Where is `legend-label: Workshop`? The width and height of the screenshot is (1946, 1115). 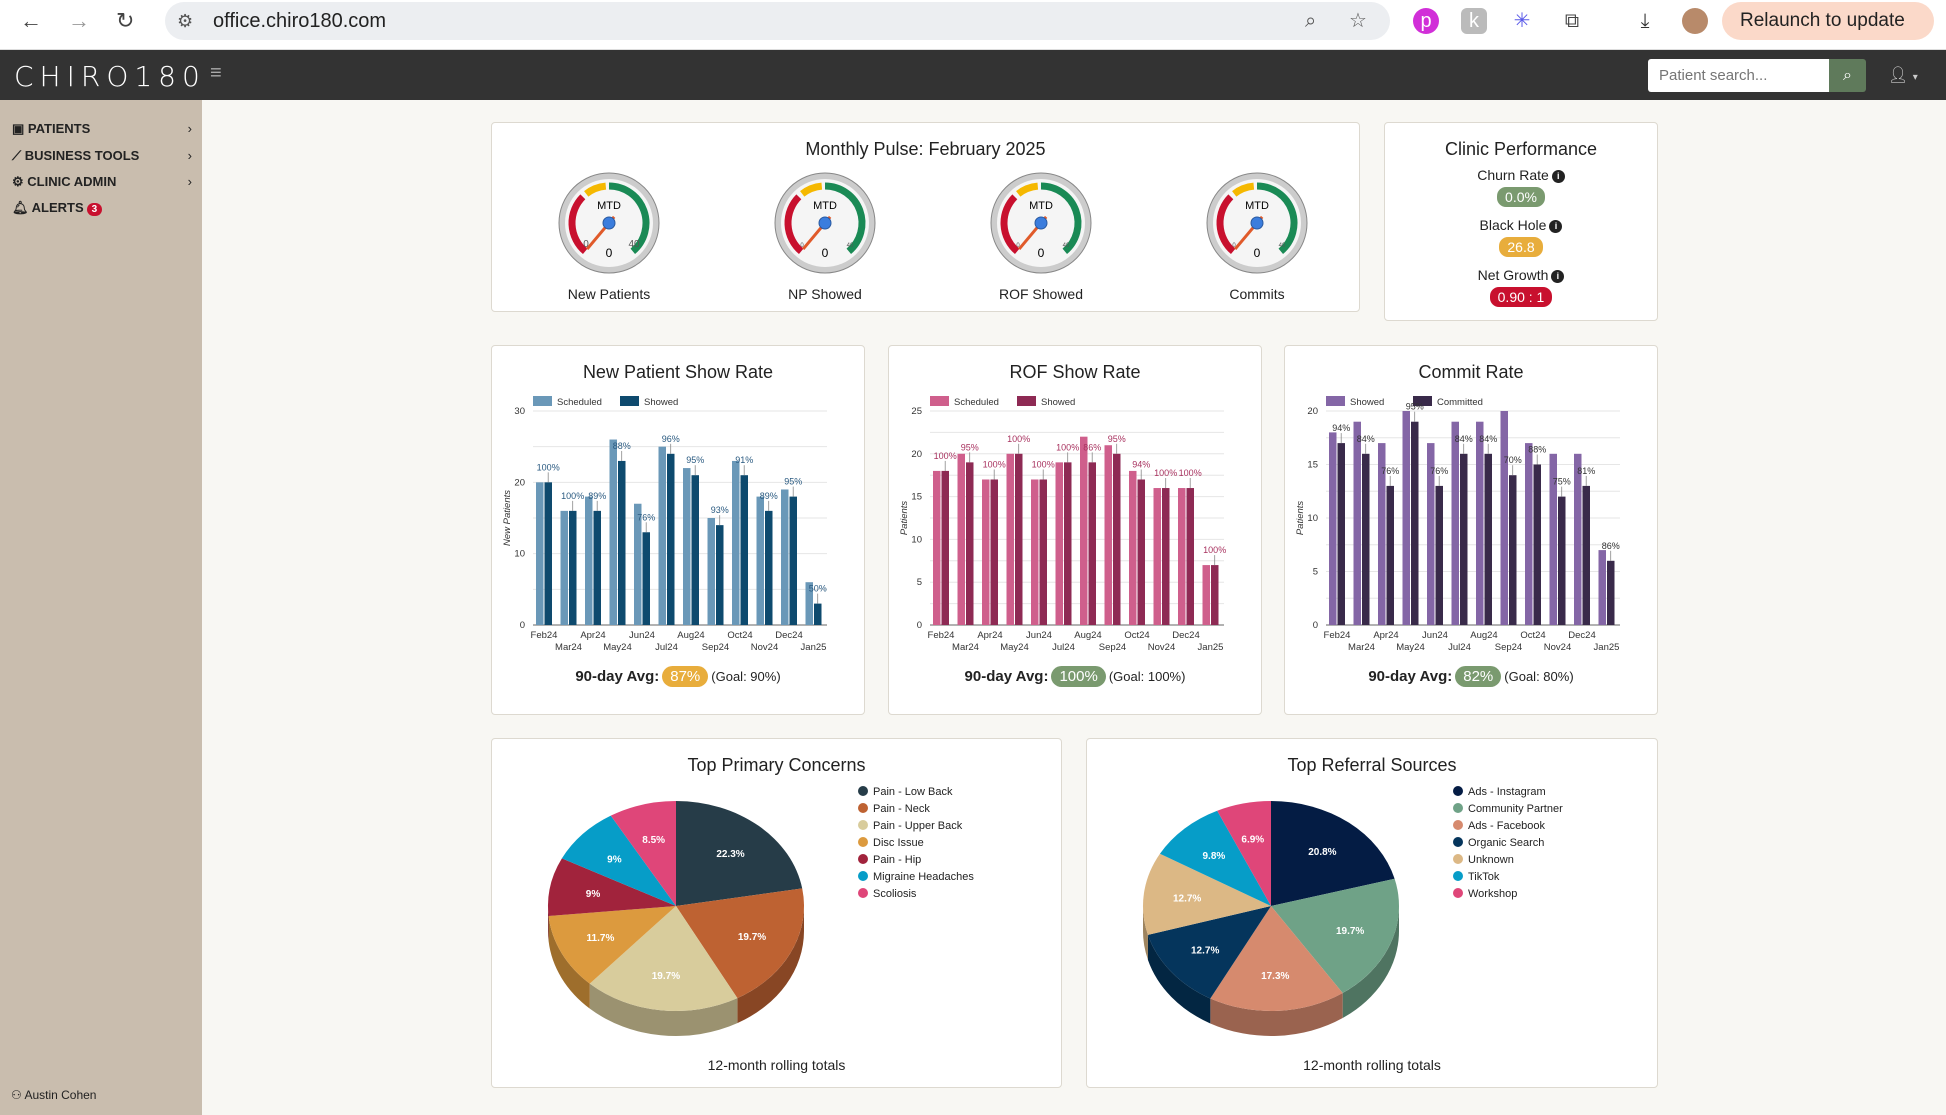 legend-label: Workshop is located at coordinates (1493, 894).